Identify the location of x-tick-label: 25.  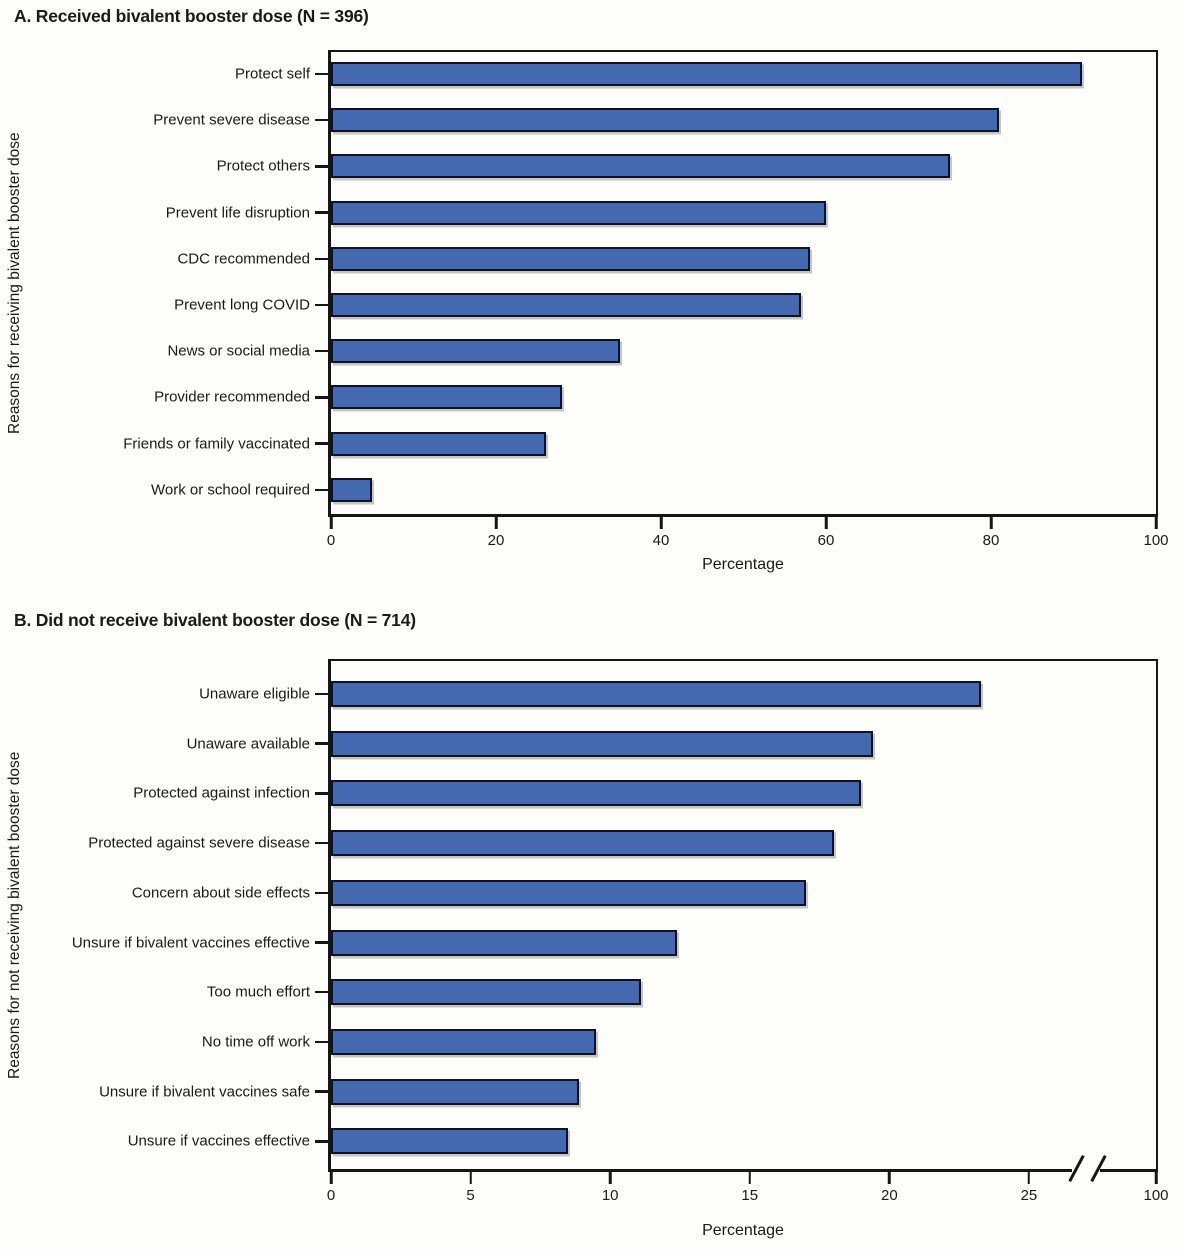
(1029, 1195).